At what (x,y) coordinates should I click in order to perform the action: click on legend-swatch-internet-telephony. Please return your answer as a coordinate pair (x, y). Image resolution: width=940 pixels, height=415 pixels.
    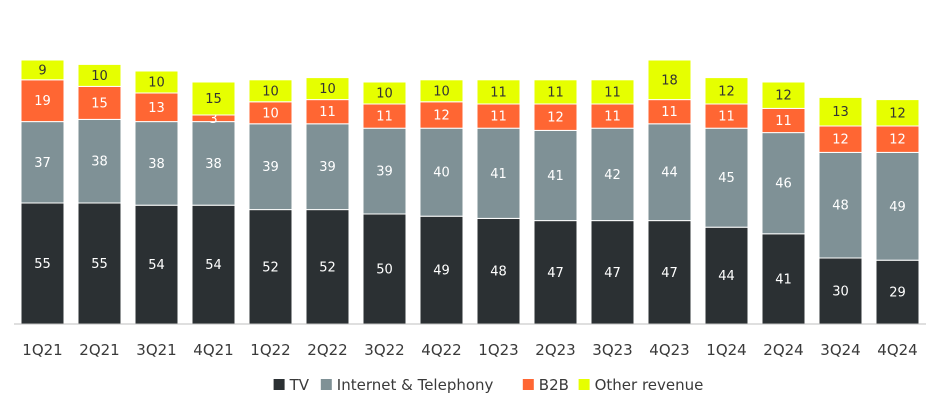
    Looking at the image, I should click on (326, 384).